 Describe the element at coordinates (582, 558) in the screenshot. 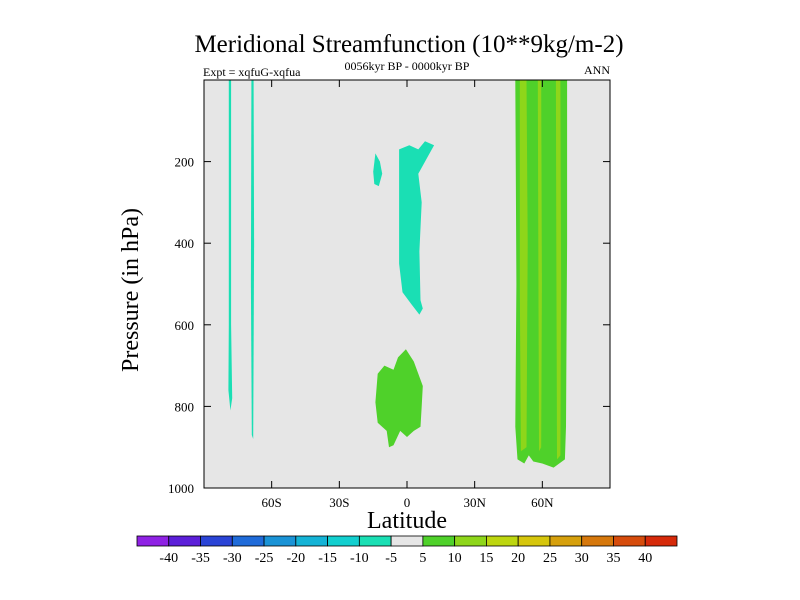

I see `colorbar-label: 30` at that location.